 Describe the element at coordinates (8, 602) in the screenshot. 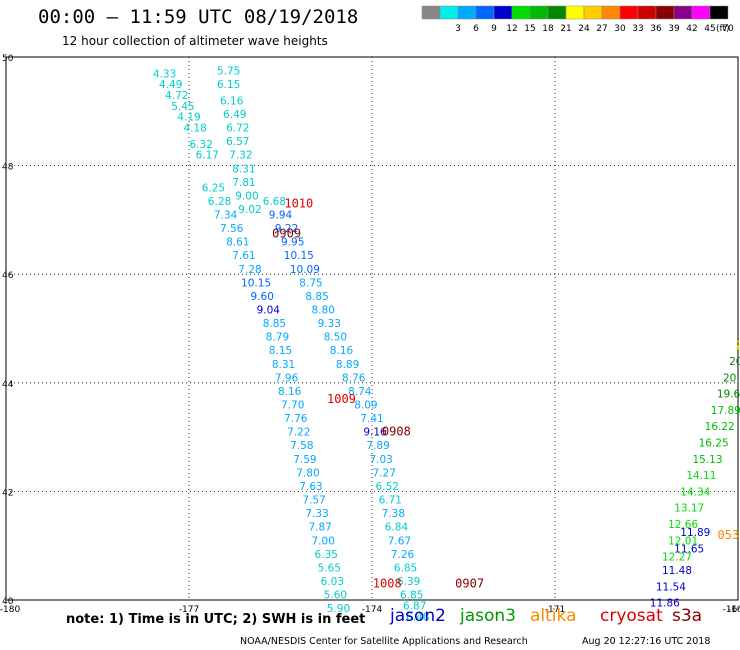

I see `y-tick-label: 40` at that location.